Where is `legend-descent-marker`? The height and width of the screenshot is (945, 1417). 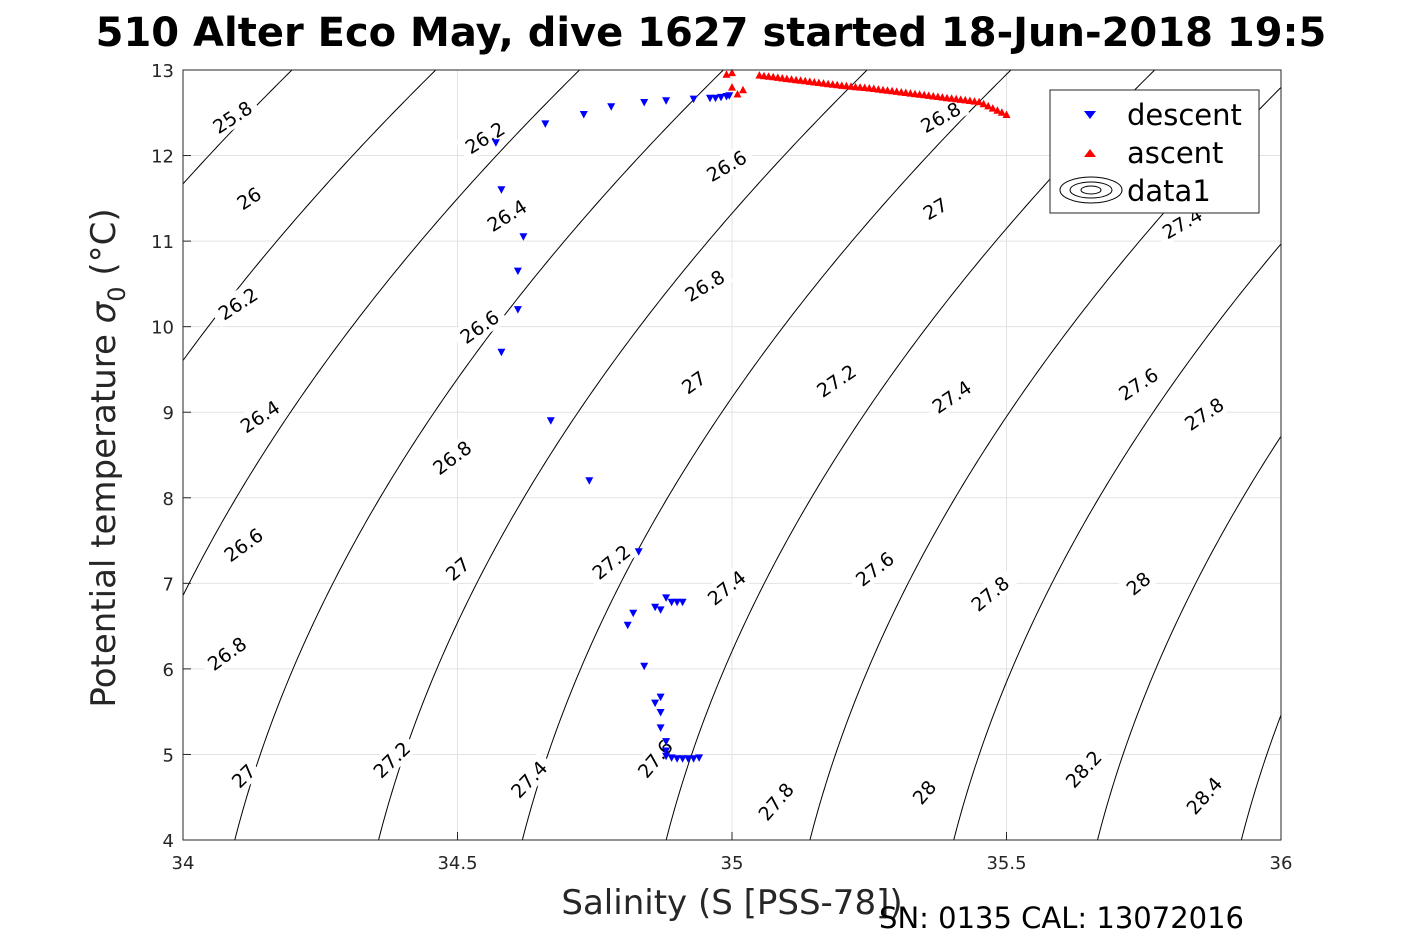 legend-descent-marker is located at coordinates (1090, 115).